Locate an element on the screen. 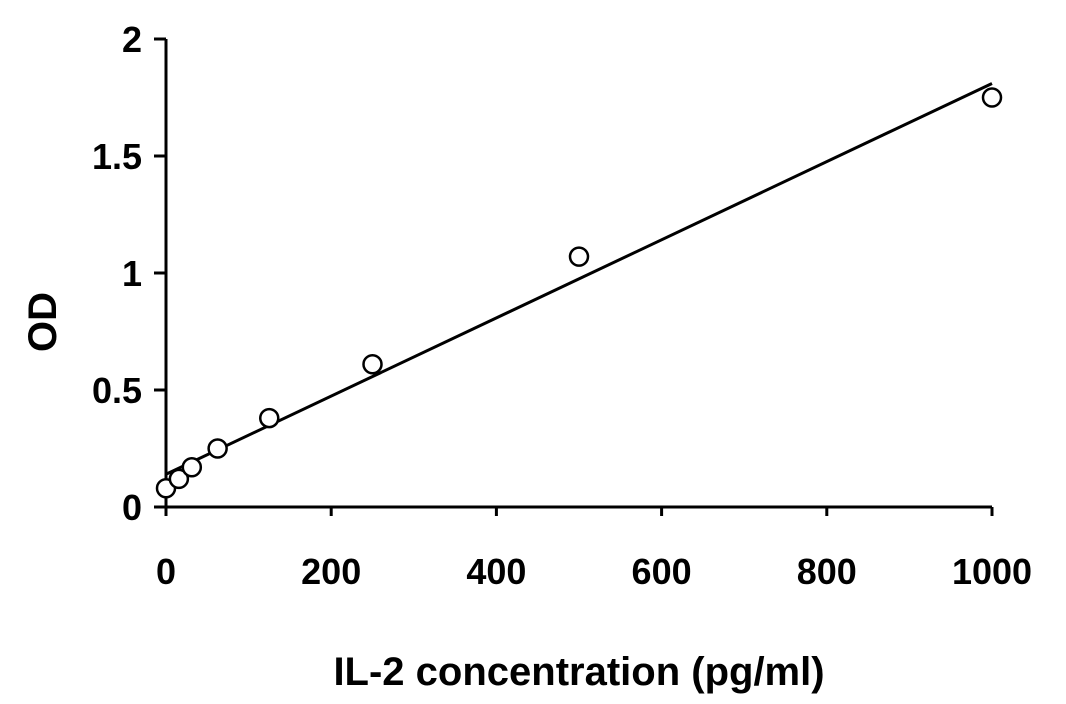 The height and width of the screenshot is (704, 1066). x-tick-label: 200 is located at coordinates (331, 571).